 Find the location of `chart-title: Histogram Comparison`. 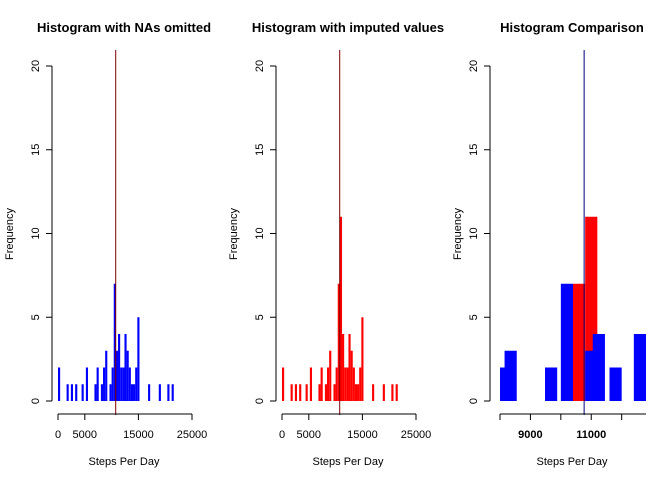

chart-title: Histogram Comparison is located at coordinates (572, 27).